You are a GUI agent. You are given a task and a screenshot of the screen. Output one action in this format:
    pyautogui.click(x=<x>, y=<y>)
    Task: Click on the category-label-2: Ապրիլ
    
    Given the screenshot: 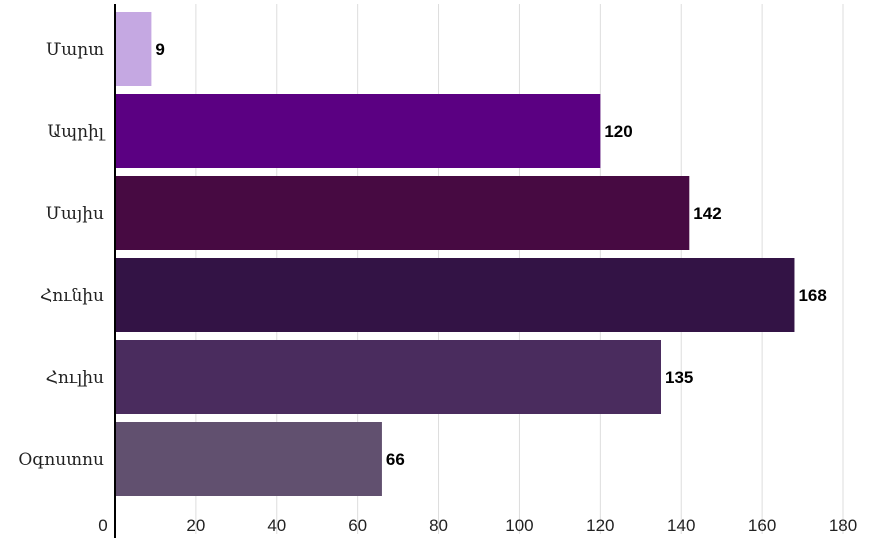 What is the action you would take?
    pyautogui.click(x=76, y=132)
    